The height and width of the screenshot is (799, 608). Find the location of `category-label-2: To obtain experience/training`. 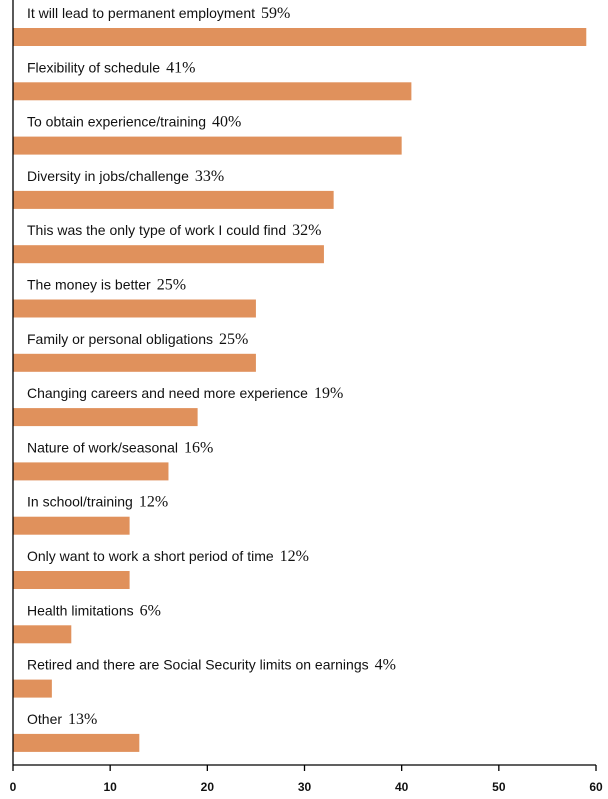

category-label-2: To obtain experience/training is located at coordinates (116, 122).